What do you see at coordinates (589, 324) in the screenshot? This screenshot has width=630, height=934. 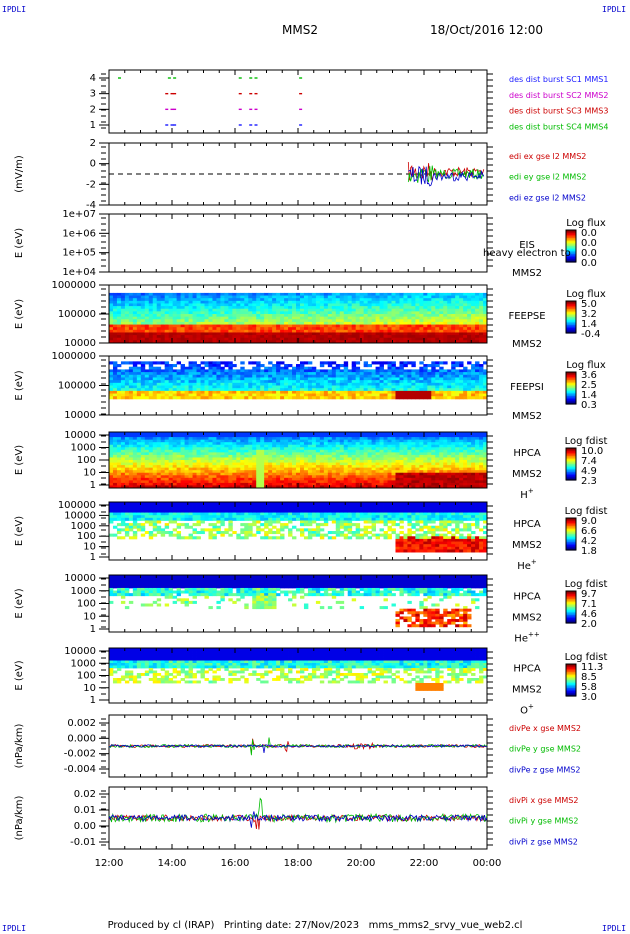 I see `colorbar-tick-label: 1.4` at bounding box center [589, 324].